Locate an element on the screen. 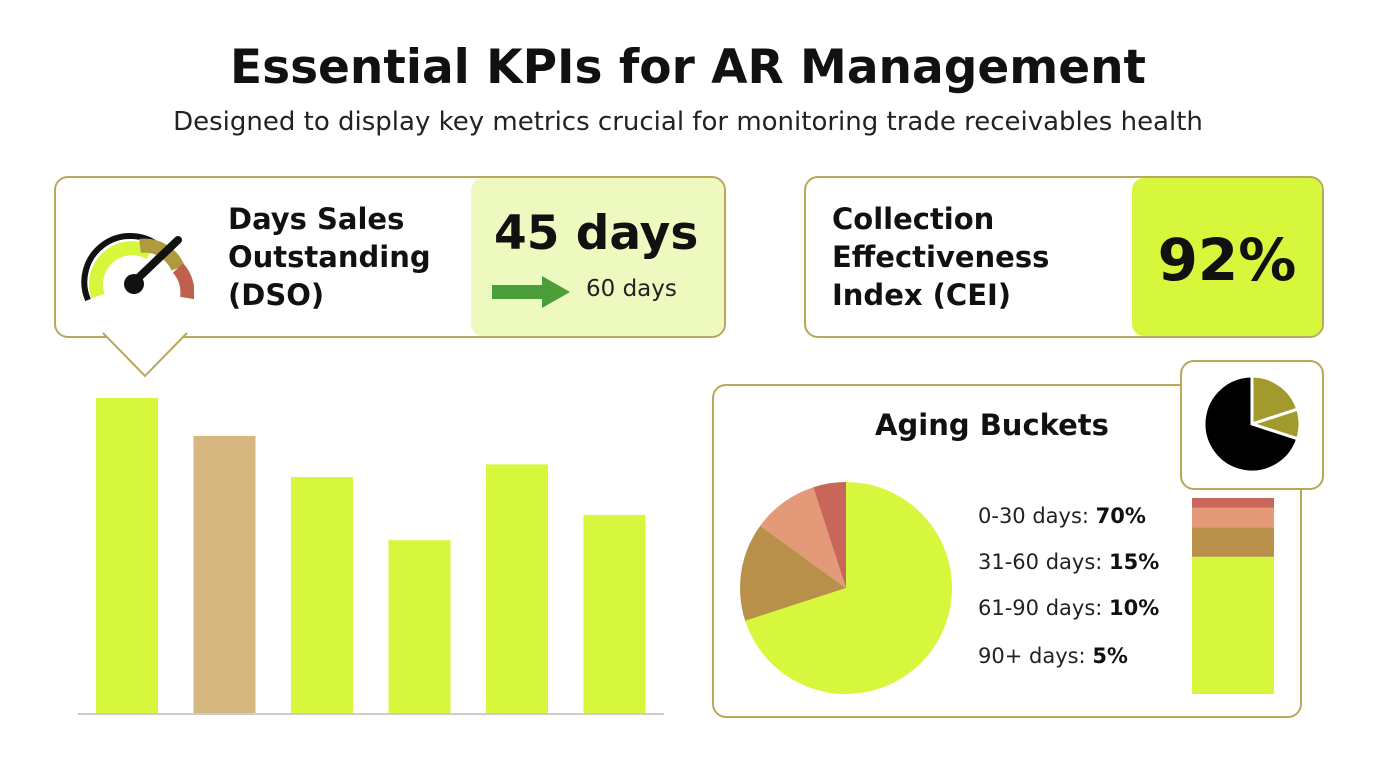 This screenshot has height=768, width=1376. legend-value: 15% is located at coordinates (1134, 562).